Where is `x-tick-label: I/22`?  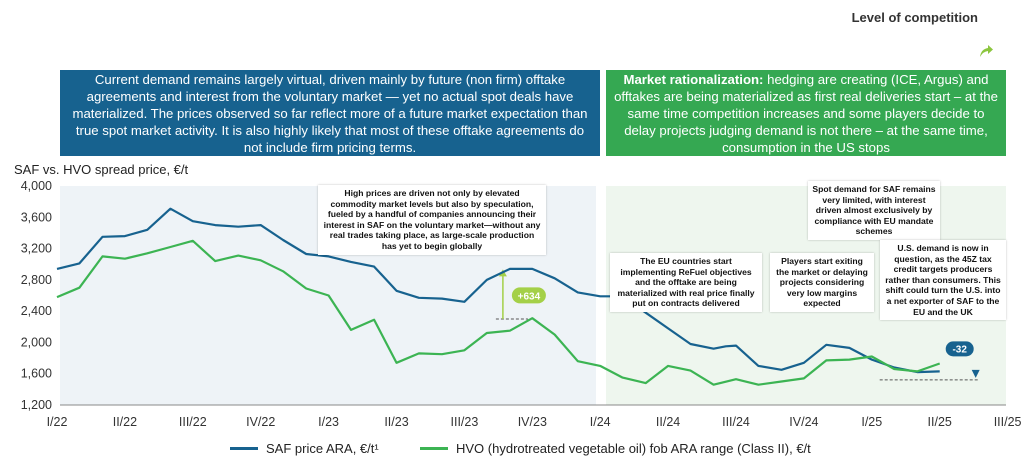 x-tick-label: I/22 is located at coordinates (57, 422).